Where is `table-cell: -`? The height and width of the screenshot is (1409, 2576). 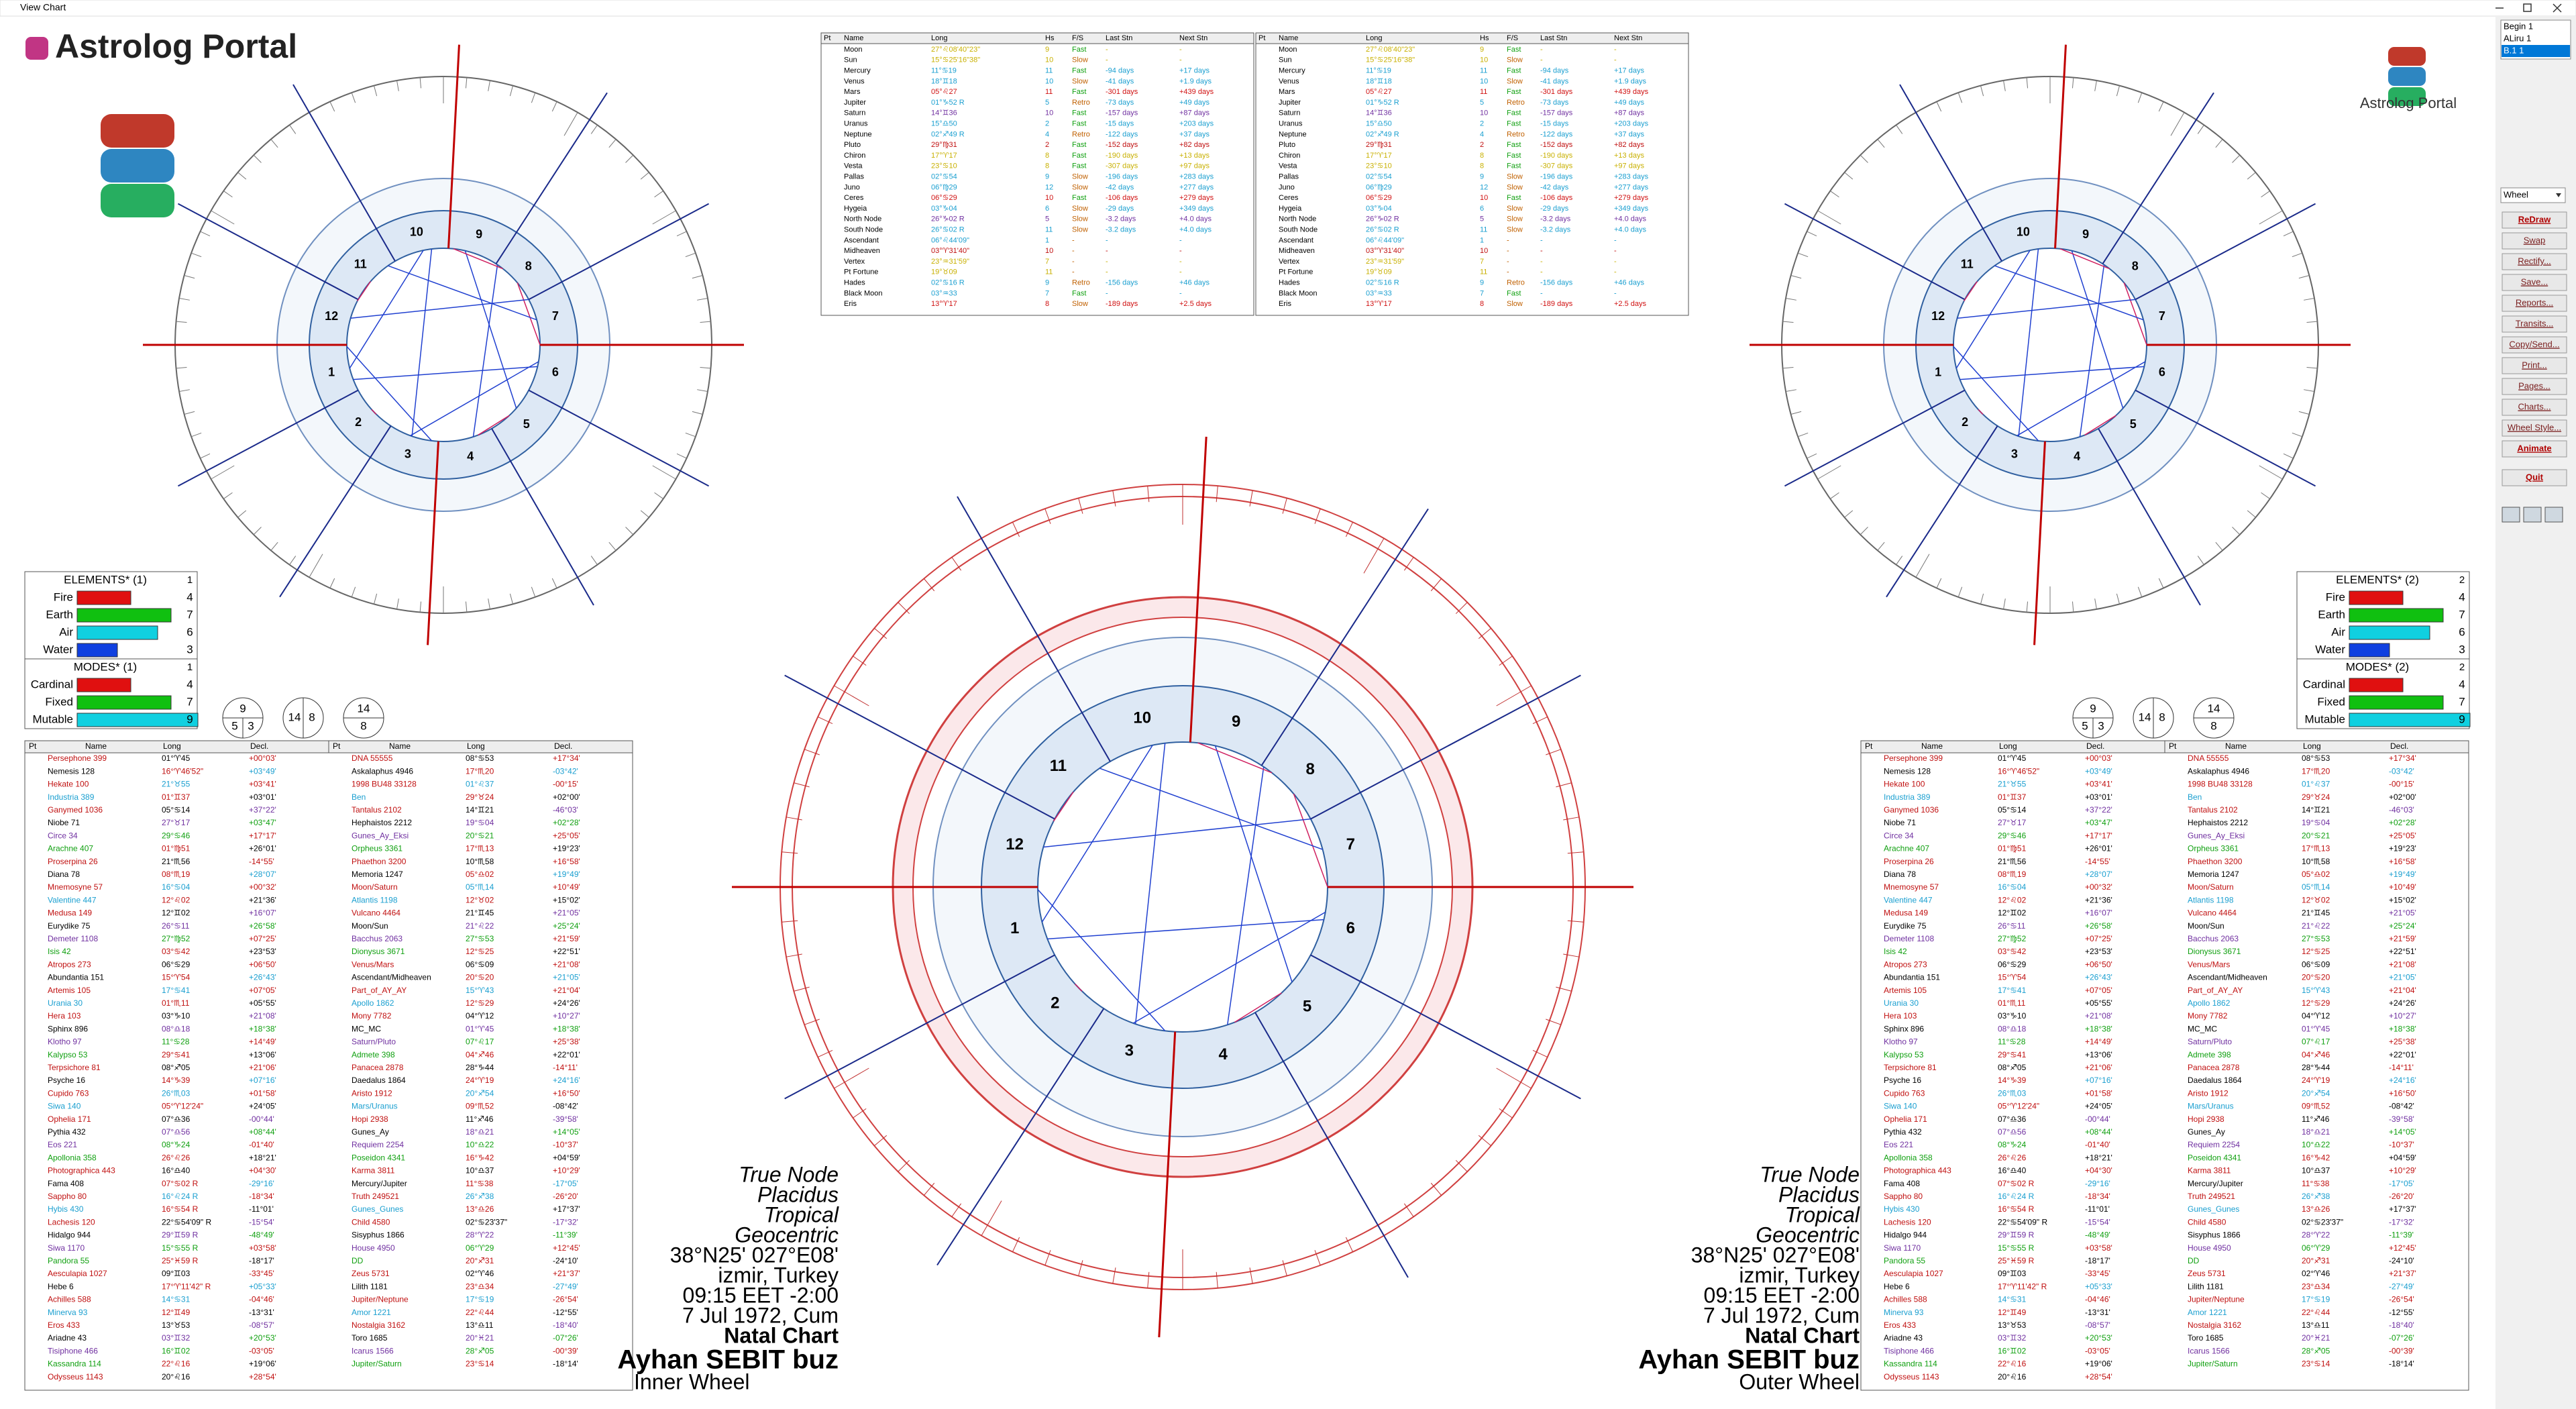
table-cell: - is located at coordinates (1615, 272).